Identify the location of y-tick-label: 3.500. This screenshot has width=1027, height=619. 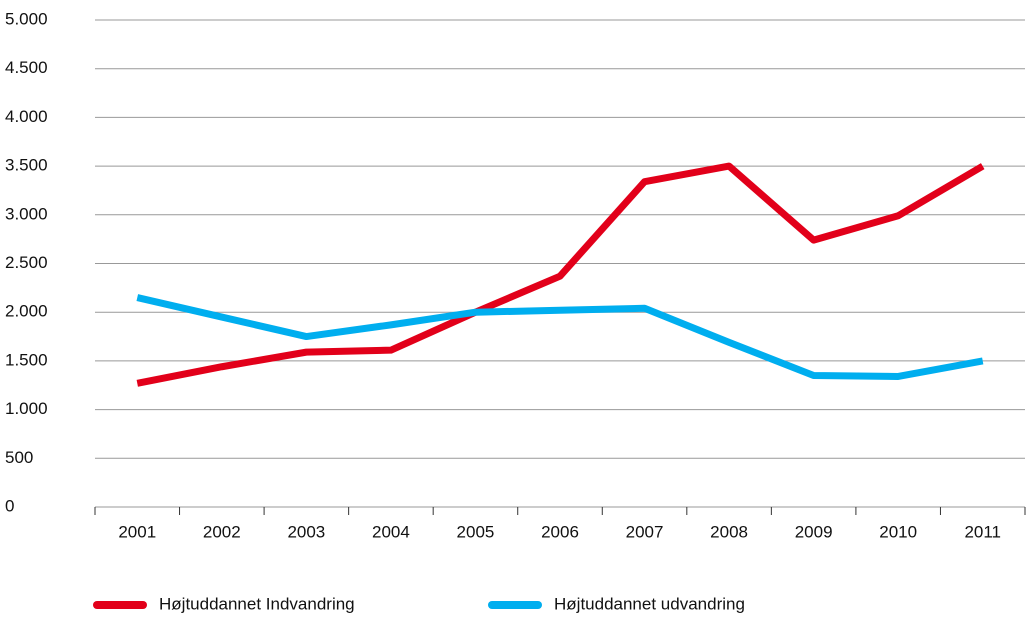
(26, 165).